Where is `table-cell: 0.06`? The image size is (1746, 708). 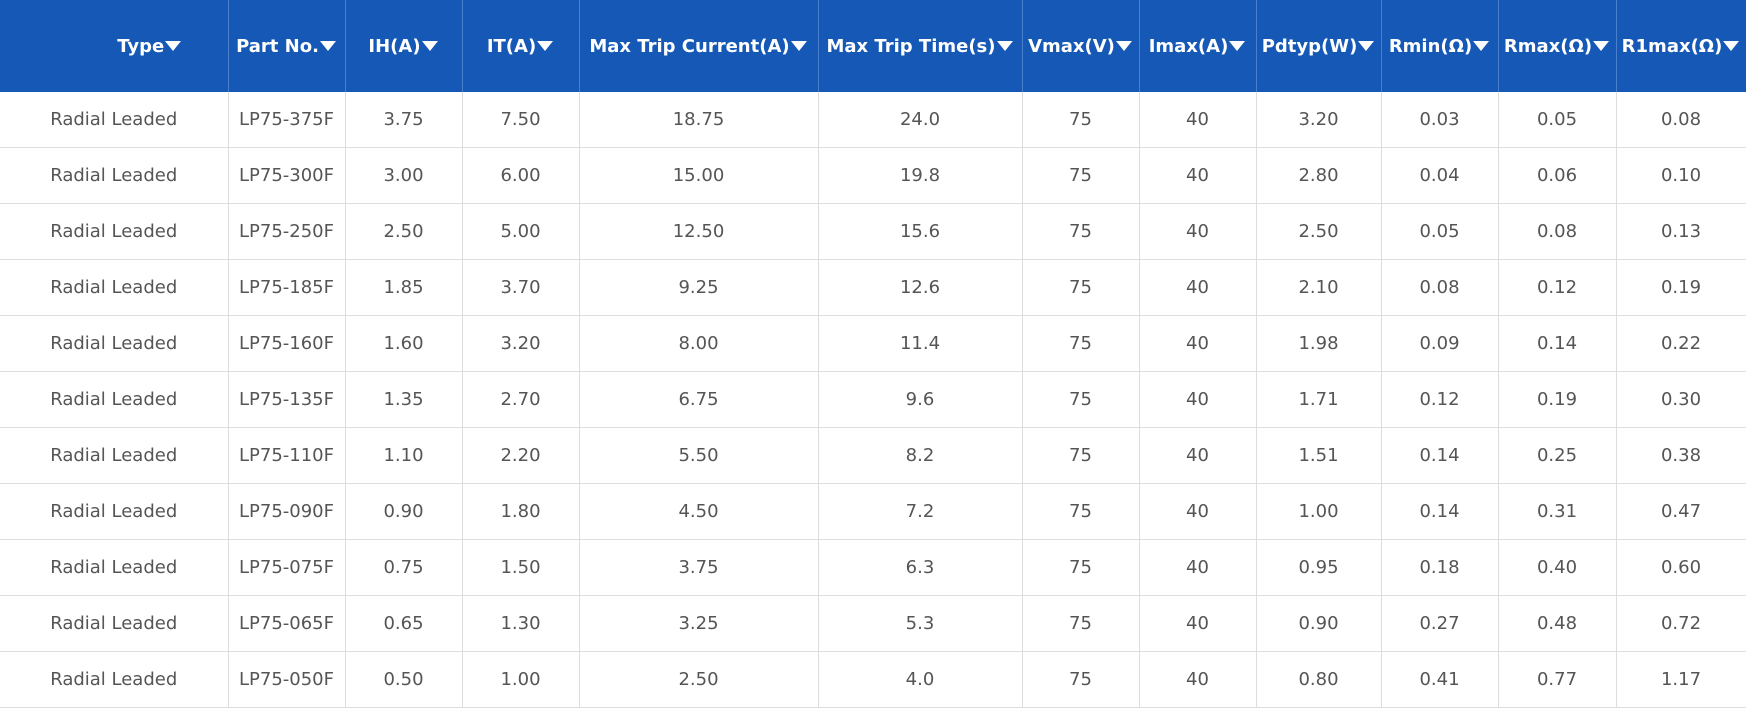 table-cell: 0.06 is located at coordinates (1557, 175).